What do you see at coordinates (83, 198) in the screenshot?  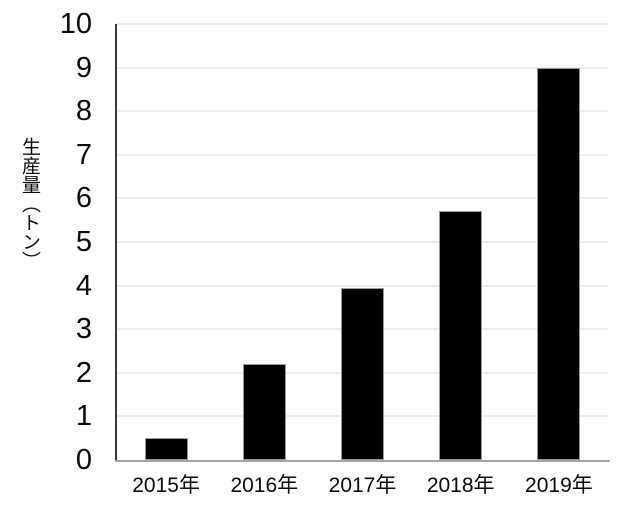 I see `y-tick-label-6: 6` at bounding box center [83, 198].